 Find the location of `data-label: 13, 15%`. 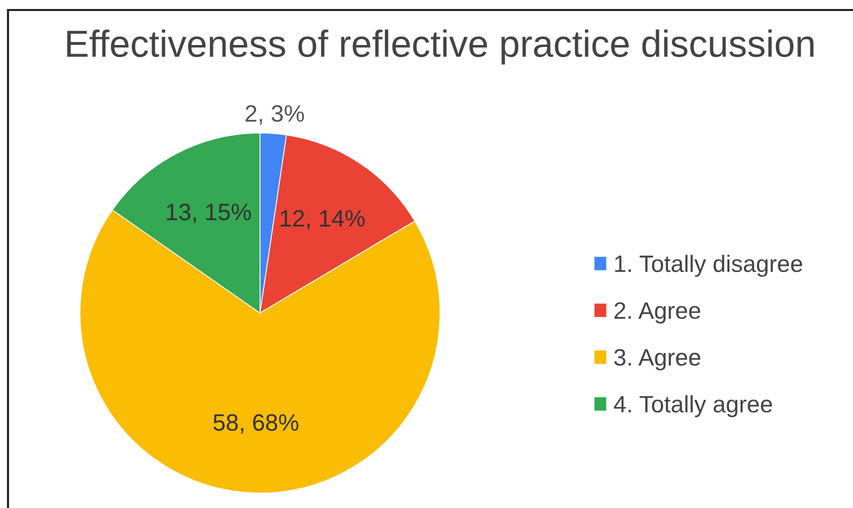

data-label: 13, 15% is located at coordinates (208, 214).